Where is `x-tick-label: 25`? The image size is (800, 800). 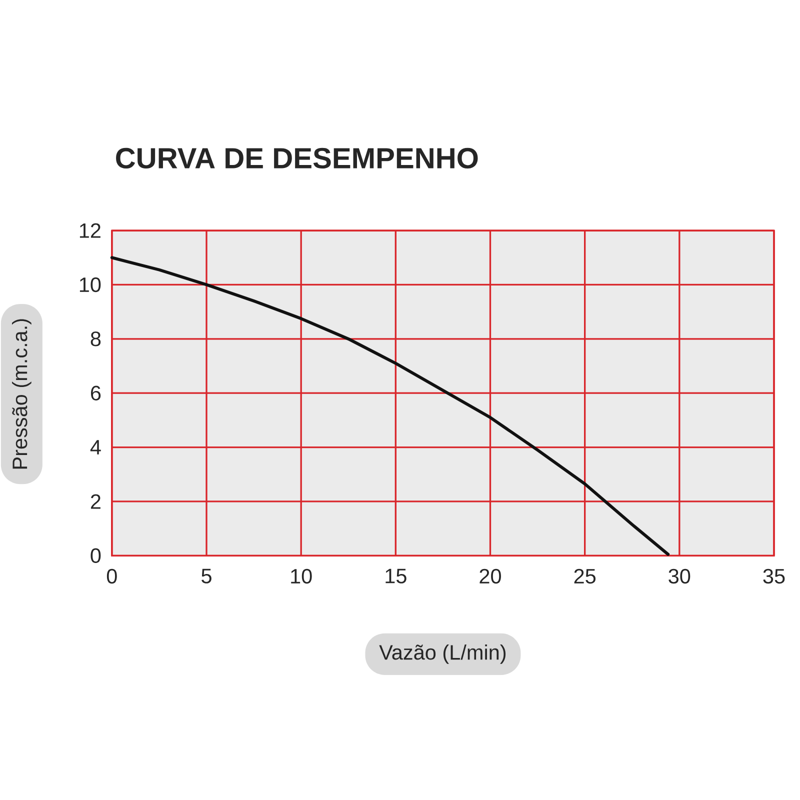 x-tick-label: 25 is located at coordinates (585, 576).